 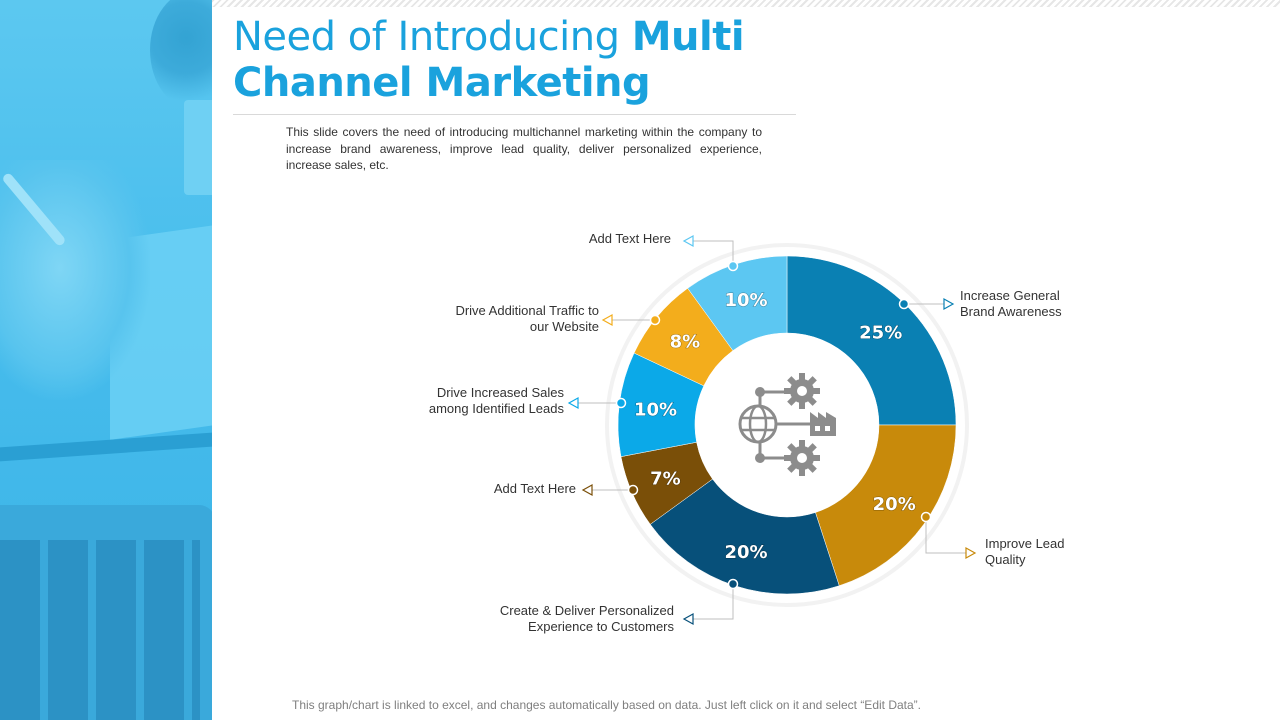 I want to click on callout-label-line: Drive Increased Sales, so click(x=500, y=392).